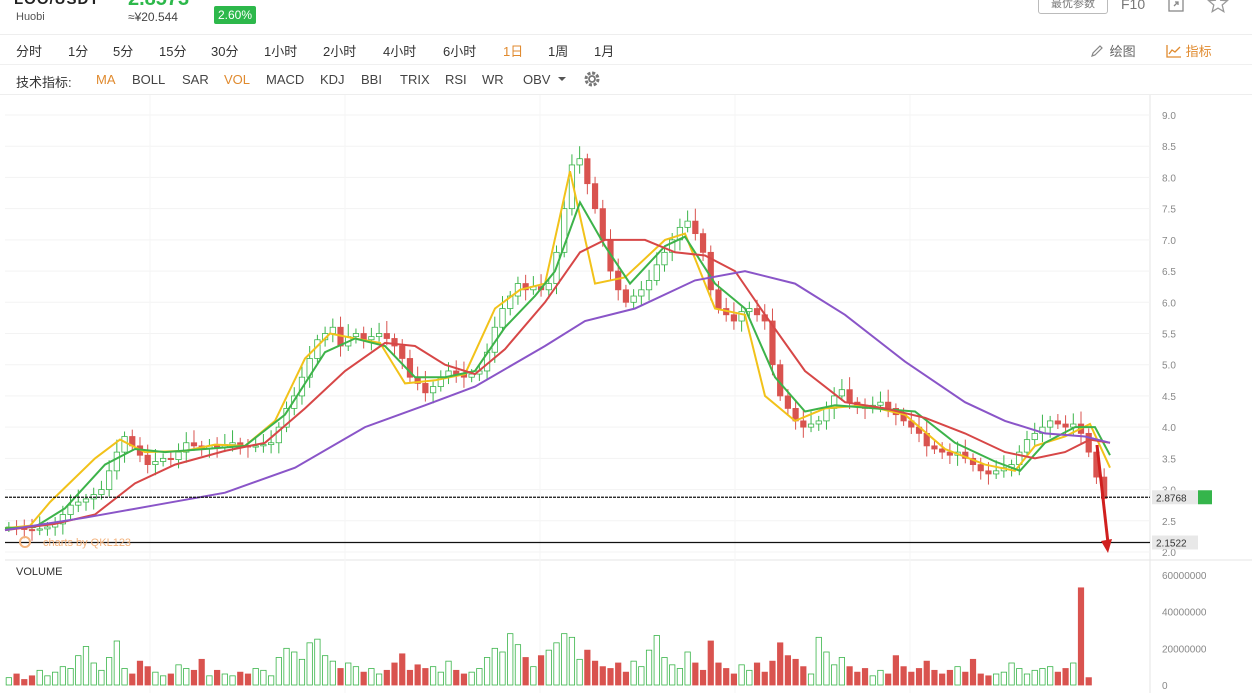  What do you see at coordinates (1169, 147) in the screenshot?
I see `price-tick-label: 8.5` at bounding box center [1169, 147].